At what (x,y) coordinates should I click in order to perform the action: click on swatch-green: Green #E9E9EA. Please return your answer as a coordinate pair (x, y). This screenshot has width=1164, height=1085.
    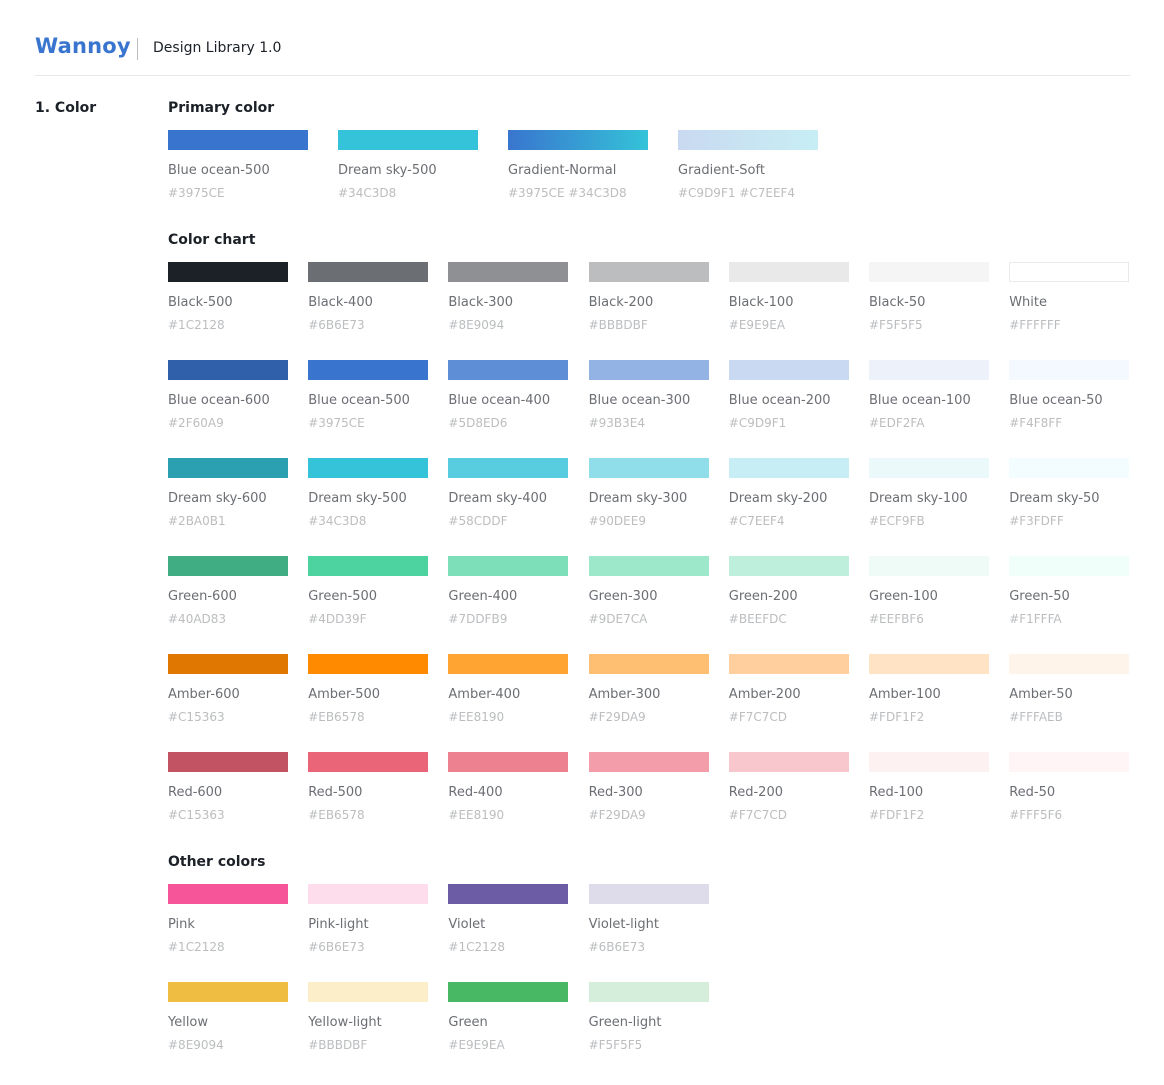
    Looking at the image, I should click on (508, 1017).